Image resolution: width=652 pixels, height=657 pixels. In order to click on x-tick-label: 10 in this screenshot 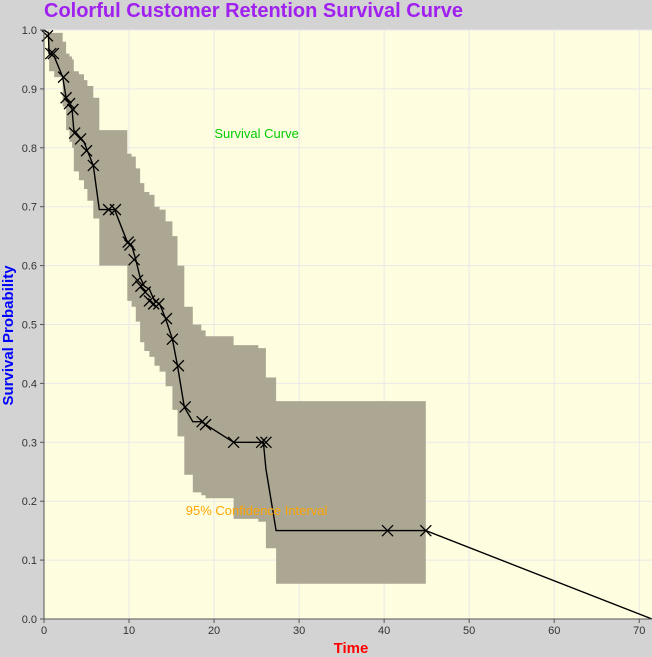, I will do `click(129, 631)`.